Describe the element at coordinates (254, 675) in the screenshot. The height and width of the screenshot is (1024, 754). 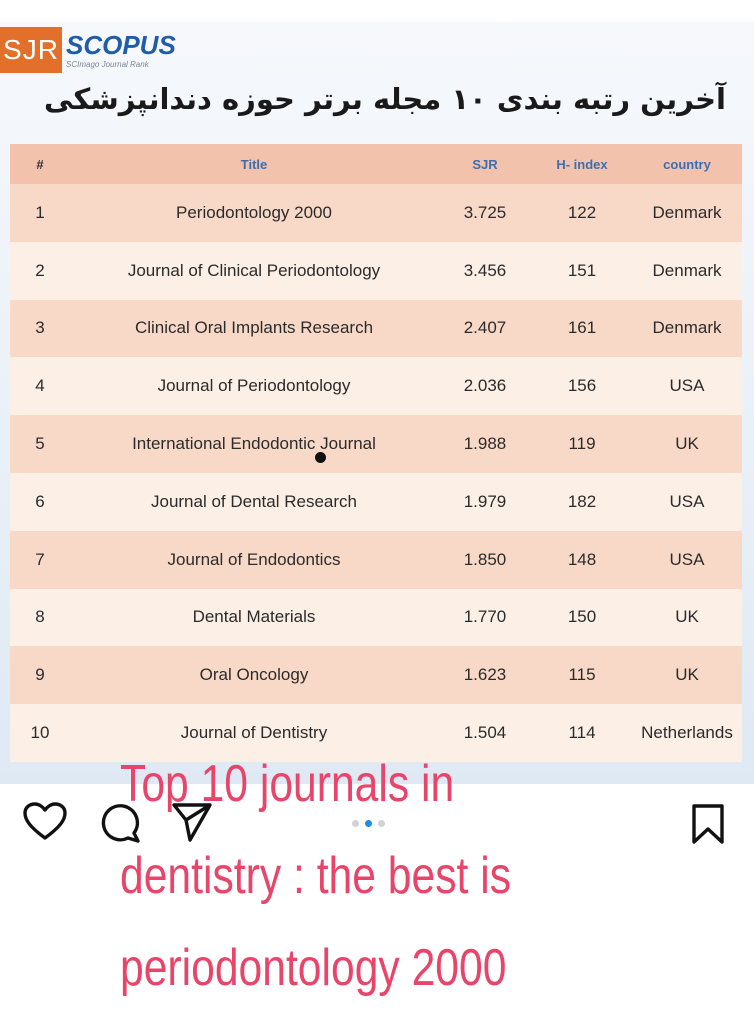
I see `row-title: Oral Oncology` at that location.